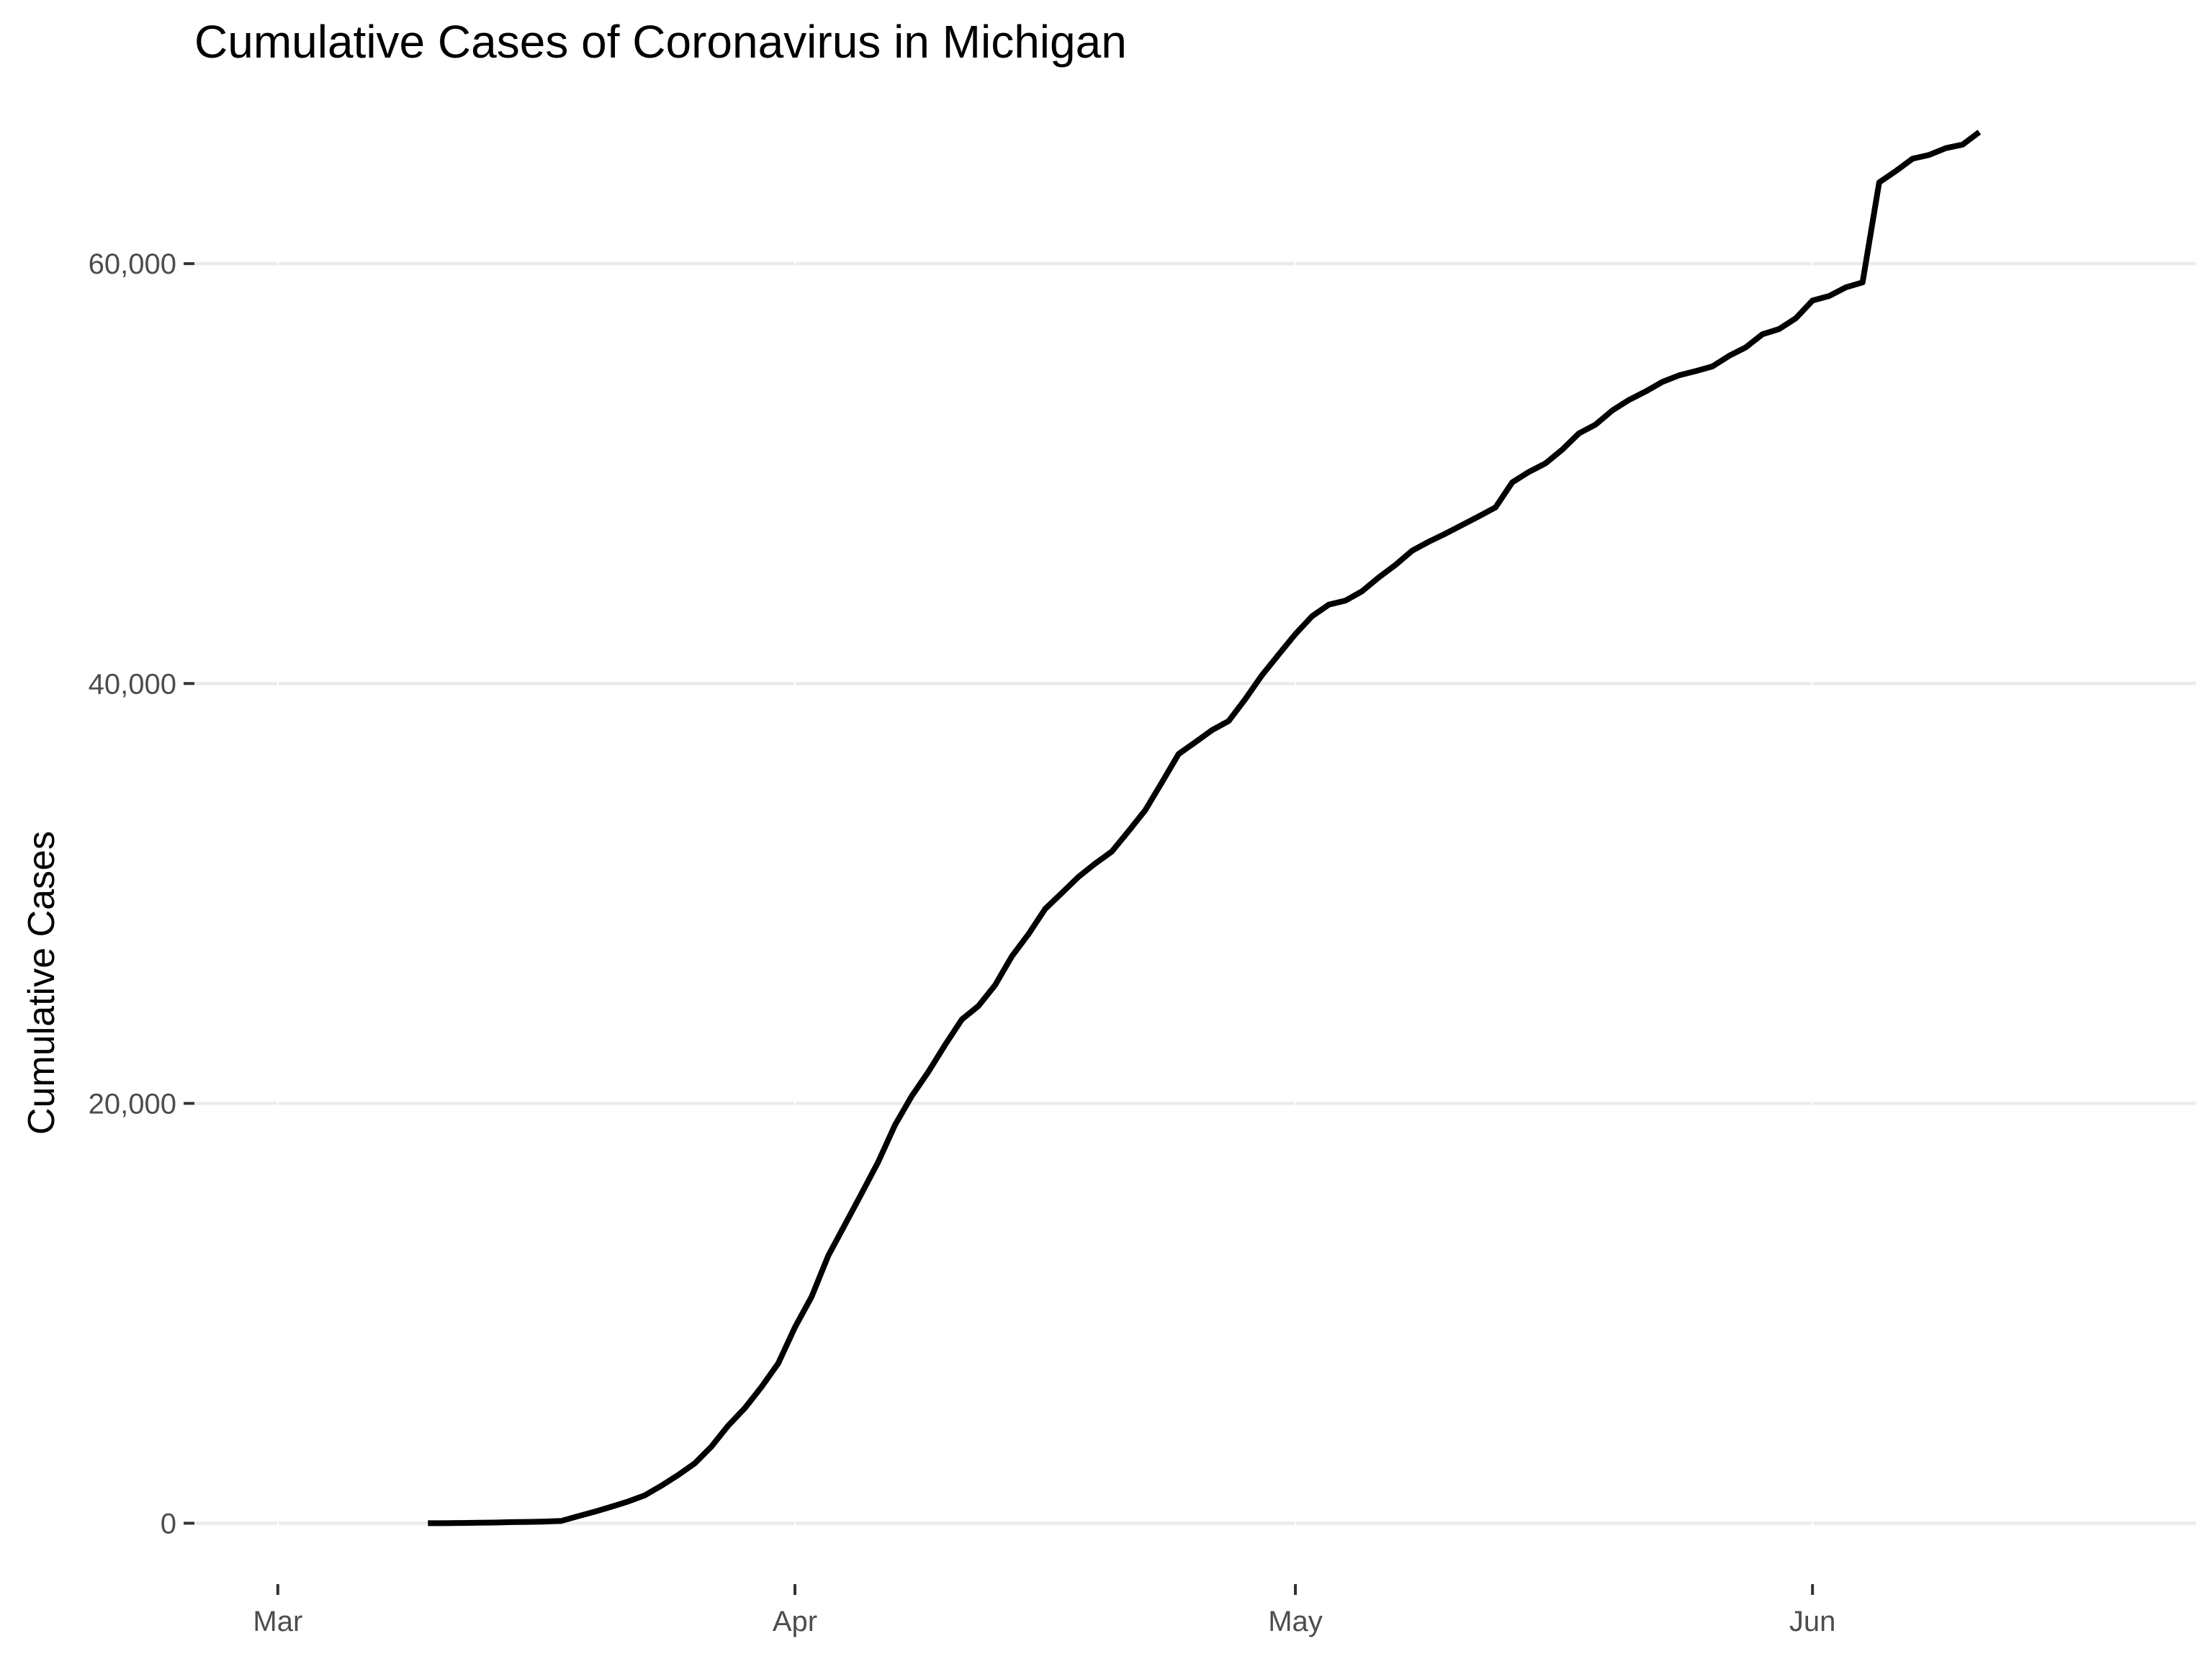 The image size is (2212, 1659). Describe the element at coordinates (795, 1622) in the screenshot. I see `x-tick-label: Apr` at that location.